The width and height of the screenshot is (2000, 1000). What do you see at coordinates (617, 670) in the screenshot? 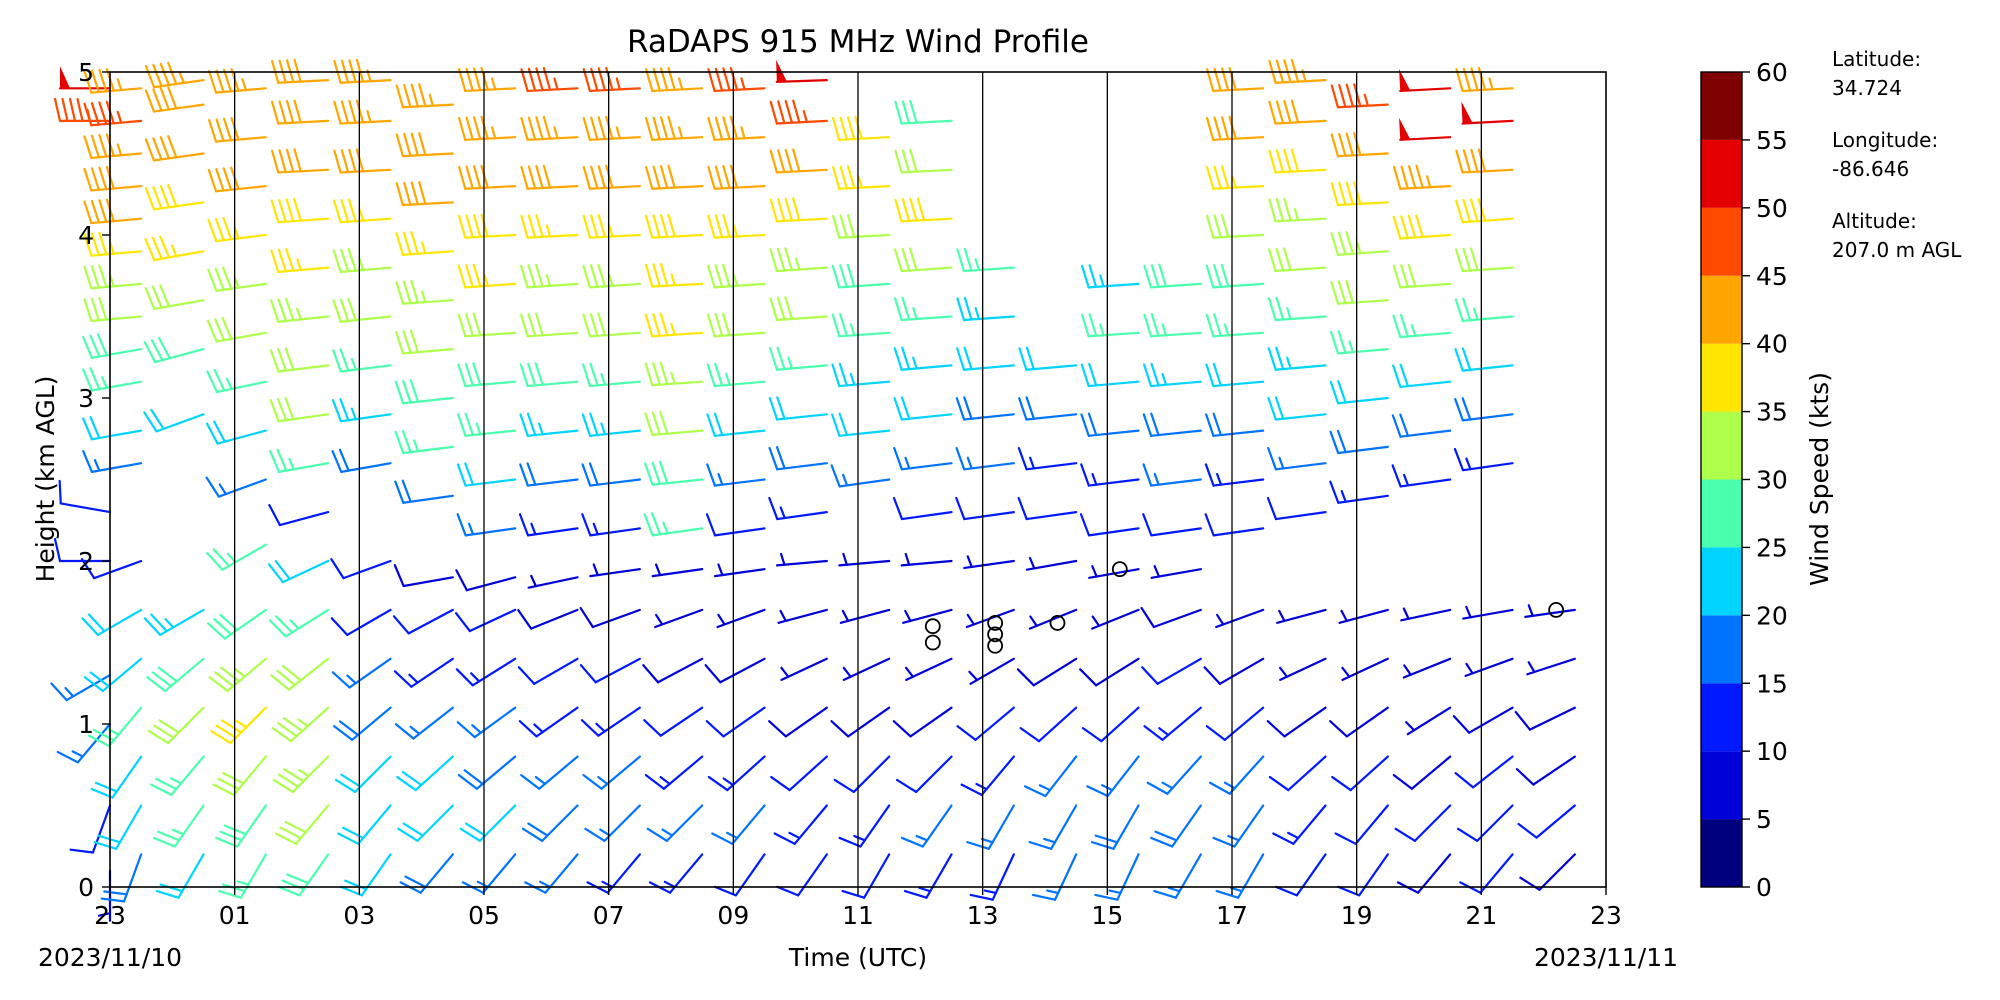
I see `wind-barb-shaft` at bounding box center [617, 670].